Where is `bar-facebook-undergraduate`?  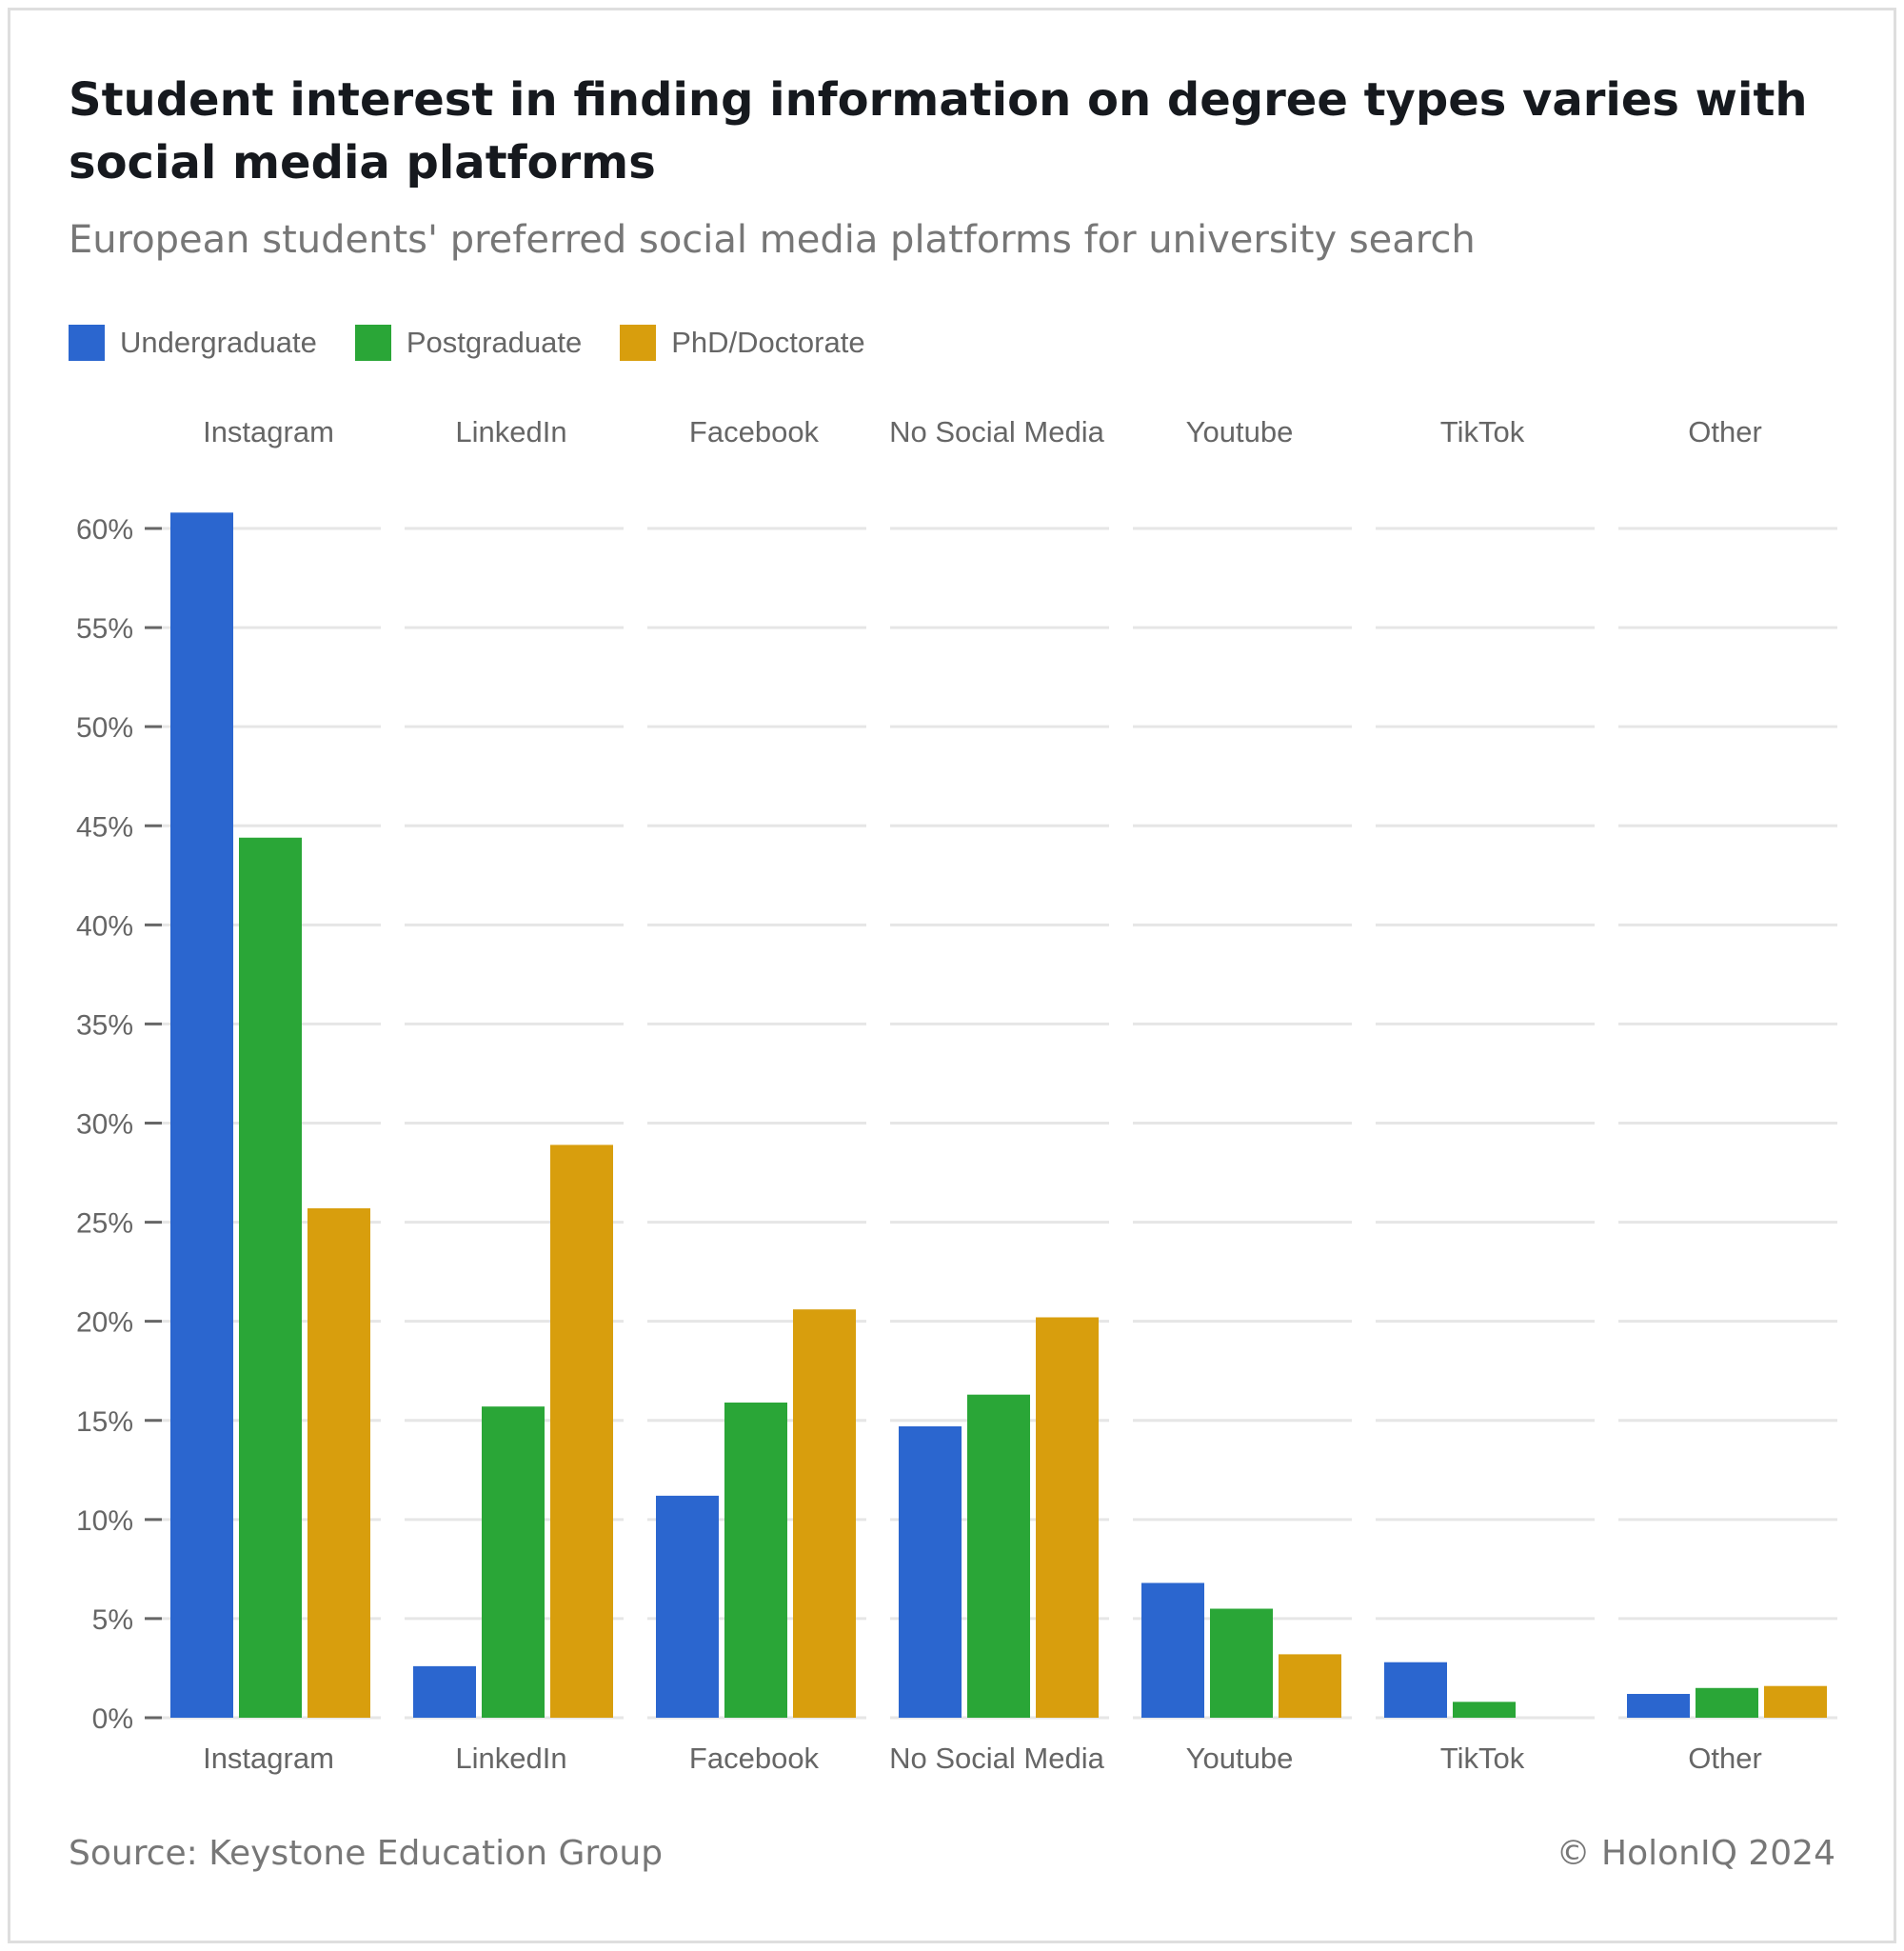
bar-facebook-undergraduate is located at coordinates (687, 1607).